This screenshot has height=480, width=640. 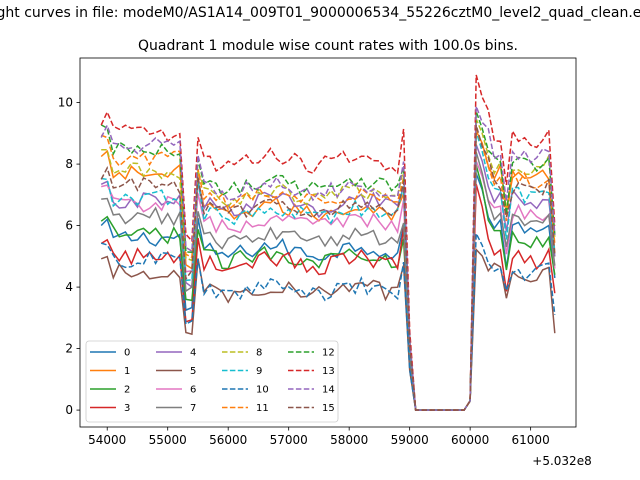 I want to click on x-tick-label: 55000, so click(x=168, y=440).